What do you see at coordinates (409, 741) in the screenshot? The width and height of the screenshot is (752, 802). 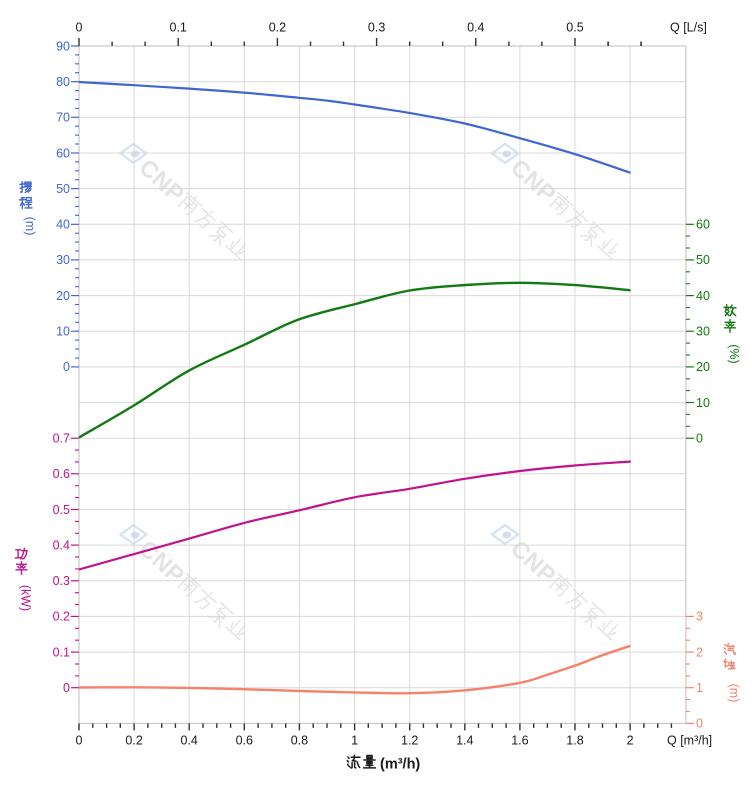 I see `svg-text: 1.2` at bounding box center [409, 741].